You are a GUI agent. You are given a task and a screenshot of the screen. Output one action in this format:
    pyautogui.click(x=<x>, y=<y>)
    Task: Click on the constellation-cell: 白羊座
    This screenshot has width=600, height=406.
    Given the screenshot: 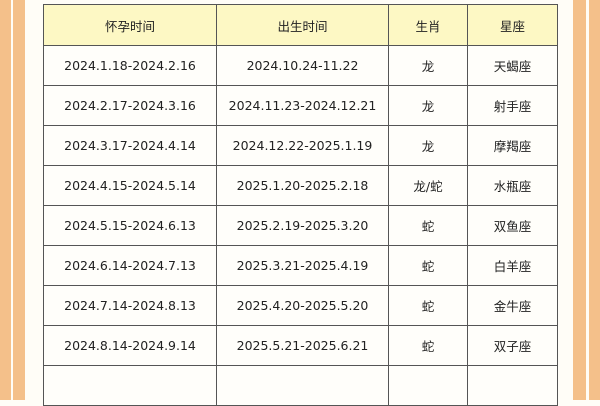 What is the action you would take?
    pyautogui.click(x=512, y=265)
    